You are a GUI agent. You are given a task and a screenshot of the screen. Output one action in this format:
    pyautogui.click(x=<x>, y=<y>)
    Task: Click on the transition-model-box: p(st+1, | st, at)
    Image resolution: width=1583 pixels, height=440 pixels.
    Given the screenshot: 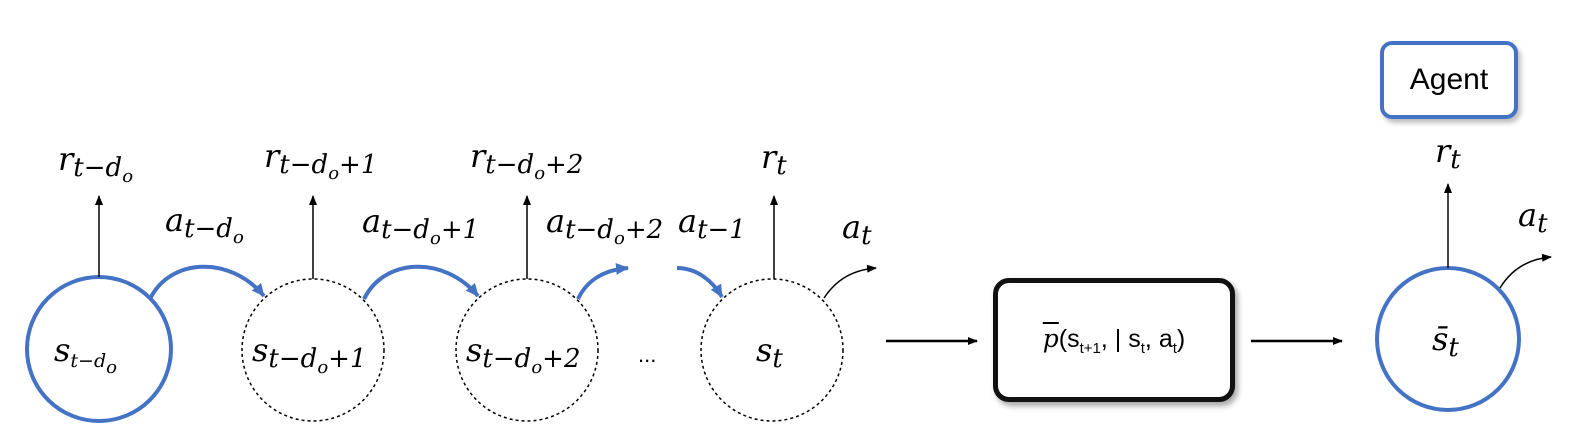 What is the action you would take?
    pyautogui.click(x=1114, y=340)
    